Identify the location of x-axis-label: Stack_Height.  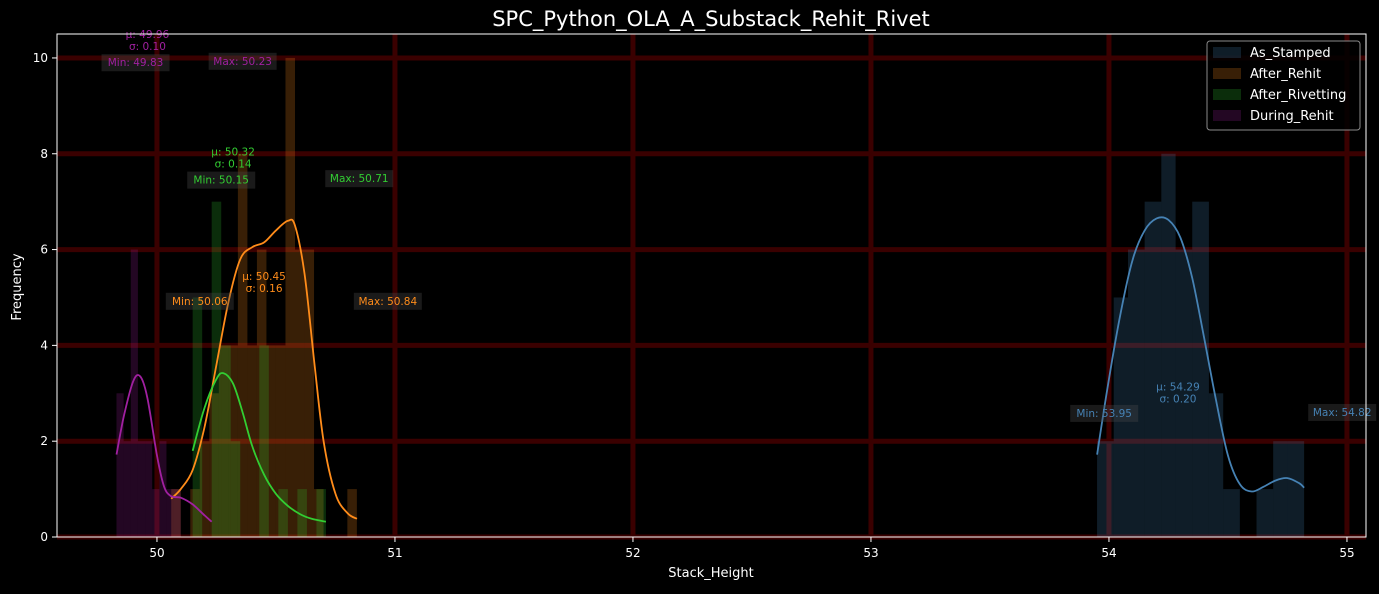
(710, 573).